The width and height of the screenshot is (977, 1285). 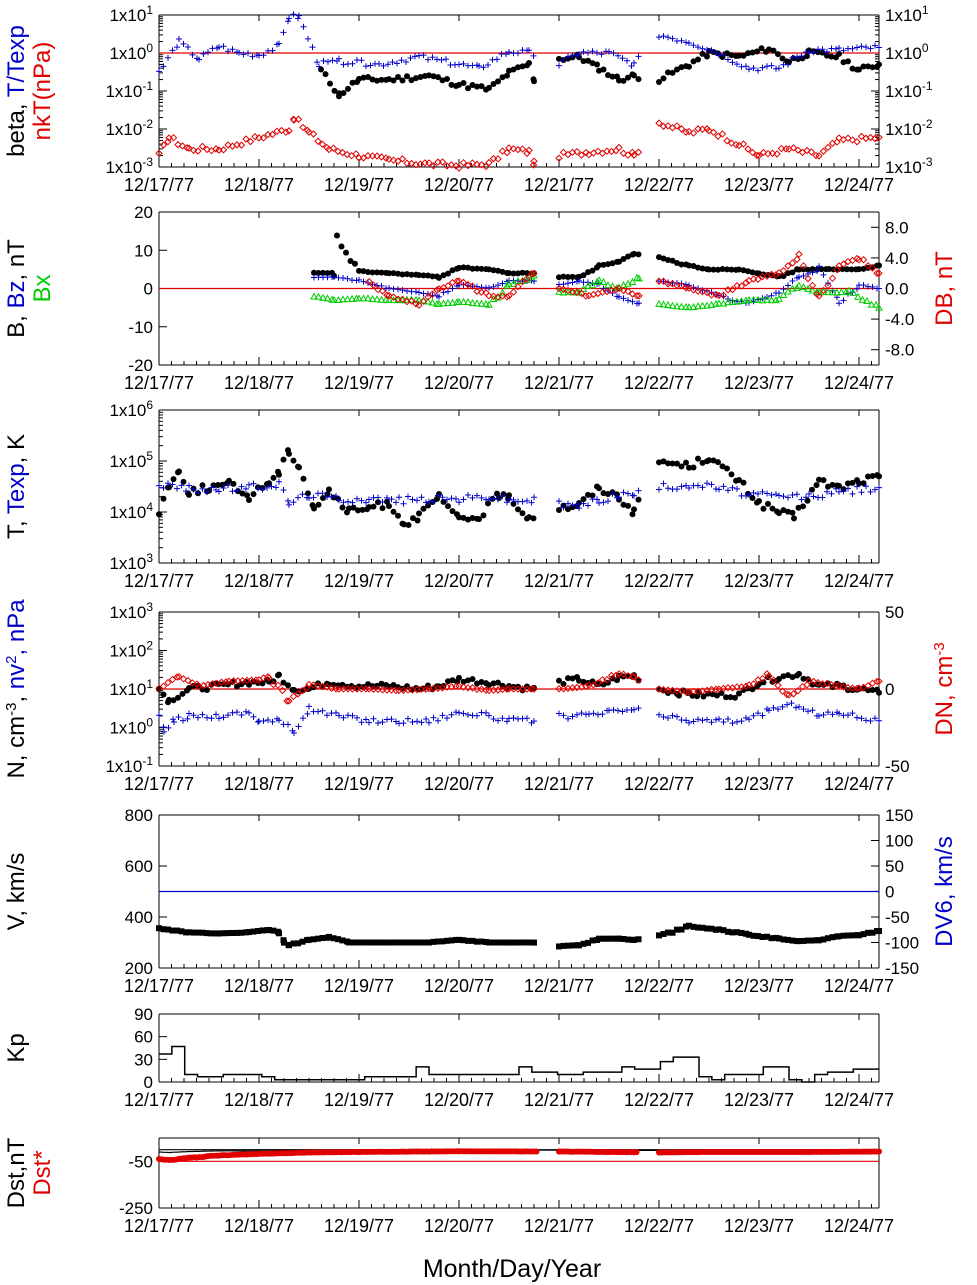 What do you see at coordinates (459, 581) in the screenshot?
I see `x-tick-label: 12/20/77` at bounding box center [459, 581].